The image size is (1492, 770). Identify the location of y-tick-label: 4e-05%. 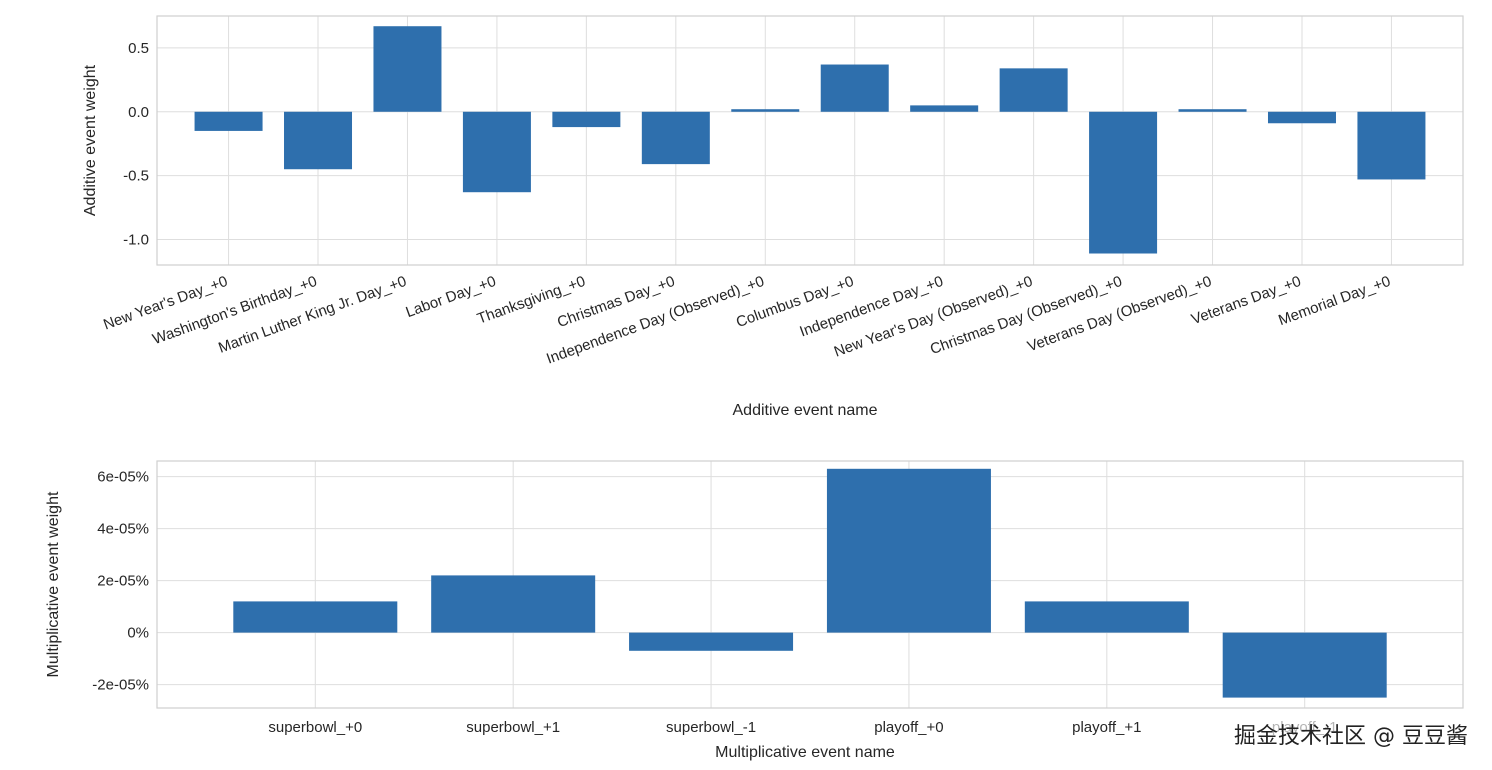
(123, 529).